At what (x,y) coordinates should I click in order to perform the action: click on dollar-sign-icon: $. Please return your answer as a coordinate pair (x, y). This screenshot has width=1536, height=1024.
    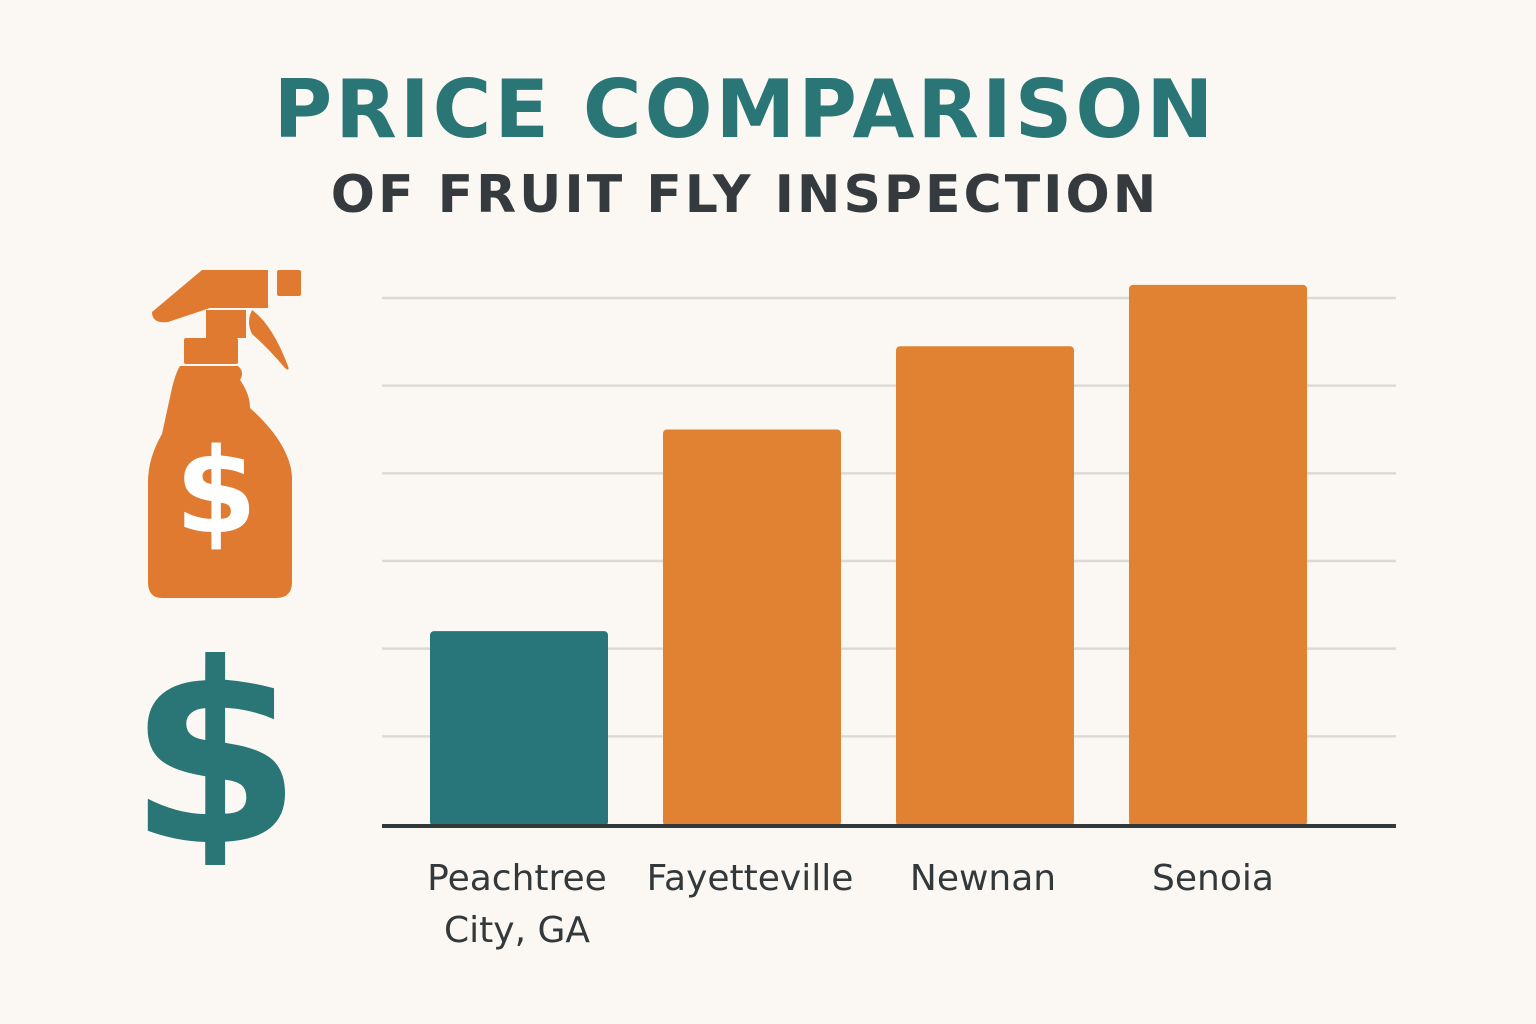
    Looking at the image, I should click on (215, 747).